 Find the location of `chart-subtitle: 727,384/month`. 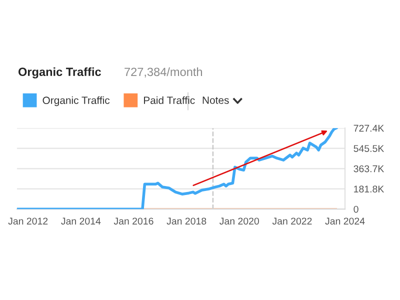

chart-subtitle: 727,384/month is located at coordinates (163, 72).